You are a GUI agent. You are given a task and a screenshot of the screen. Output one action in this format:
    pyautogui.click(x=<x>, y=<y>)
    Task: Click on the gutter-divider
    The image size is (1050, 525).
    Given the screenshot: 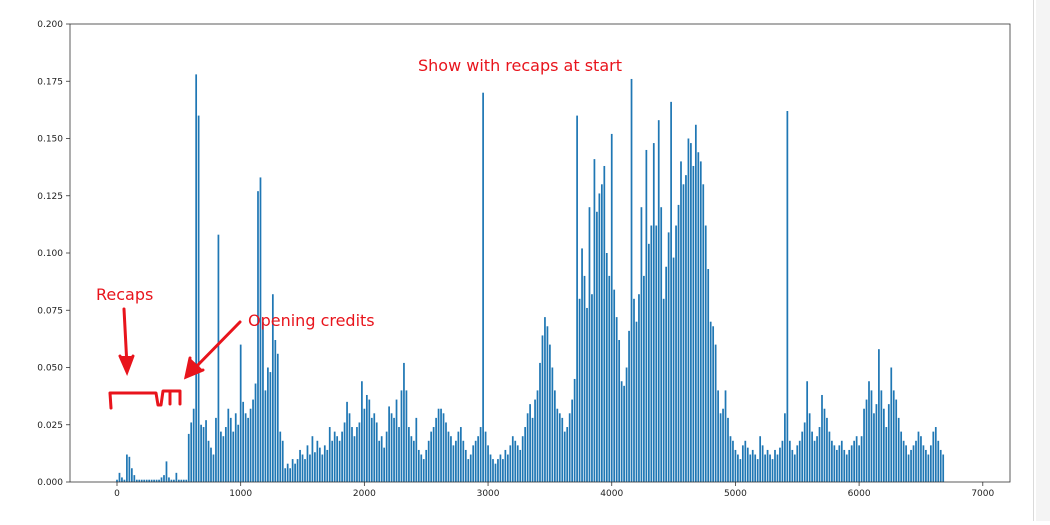 What is the action you would take?
    pyautogui.click(x=1033, y=260)
    